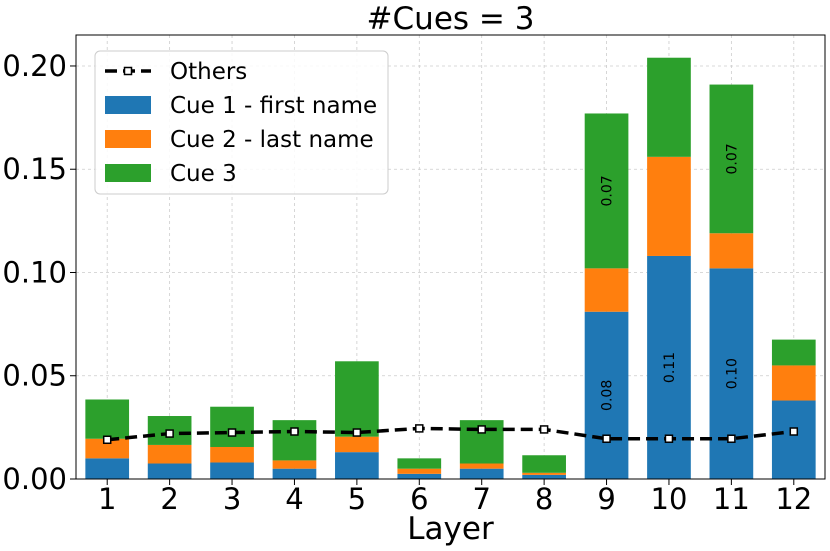 The width and height of the screenshot is (830, 551). I want to click on y-tick-label: 0.15, so click(34, 169).